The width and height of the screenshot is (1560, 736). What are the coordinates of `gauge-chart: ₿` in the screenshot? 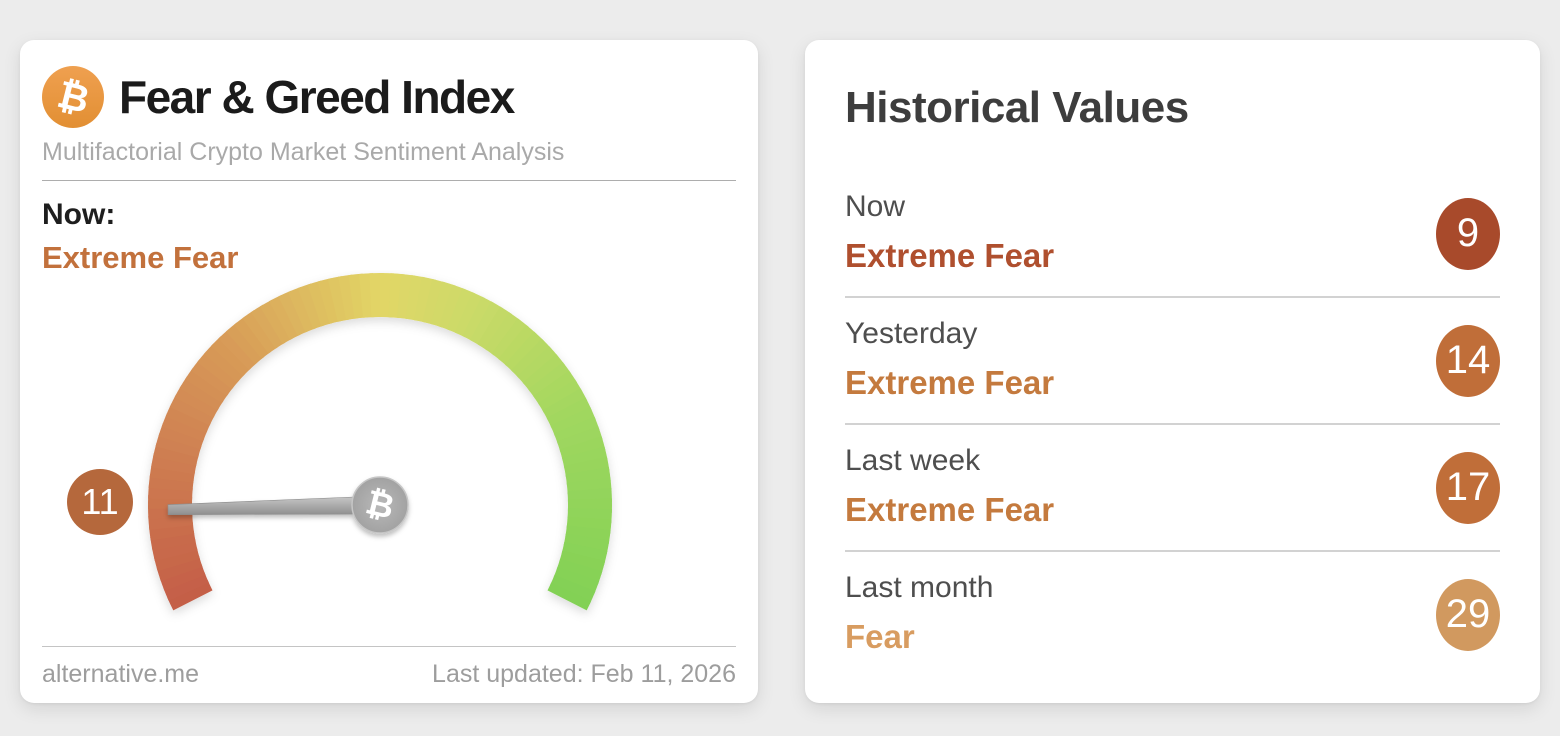 It's located at (380, 442).